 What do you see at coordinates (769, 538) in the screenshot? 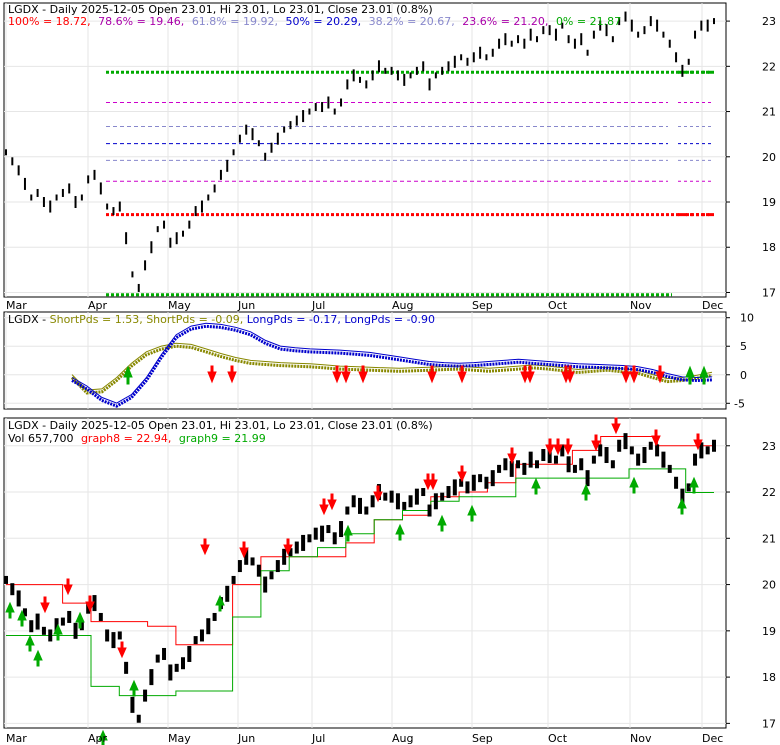
I see `bottom-y-tick-label: 21` at bounding box center [769, 538].